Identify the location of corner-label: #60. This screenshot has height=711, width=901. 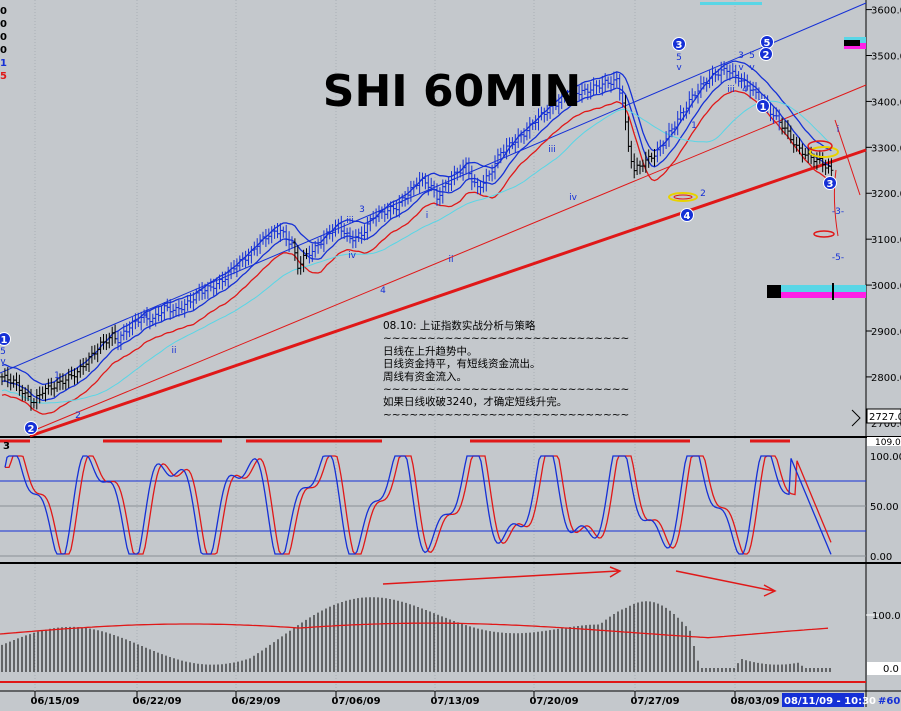
(889, 701).